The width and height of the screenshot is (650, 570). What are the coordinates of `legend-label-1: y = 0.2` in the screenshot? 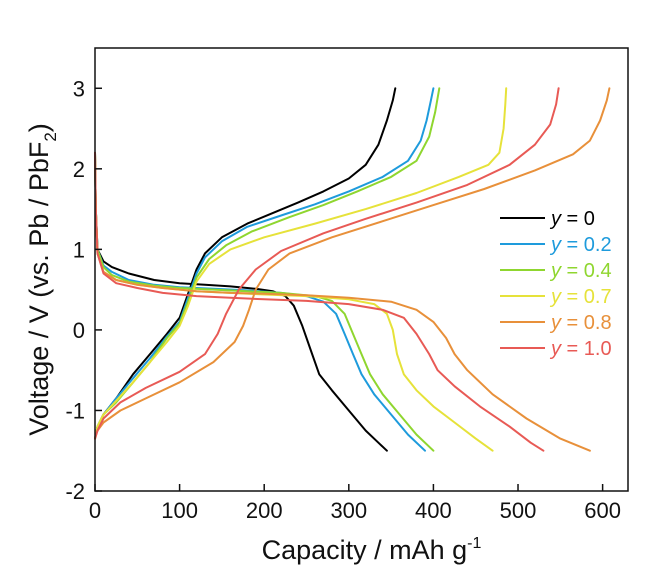 It's located at (580, 245).